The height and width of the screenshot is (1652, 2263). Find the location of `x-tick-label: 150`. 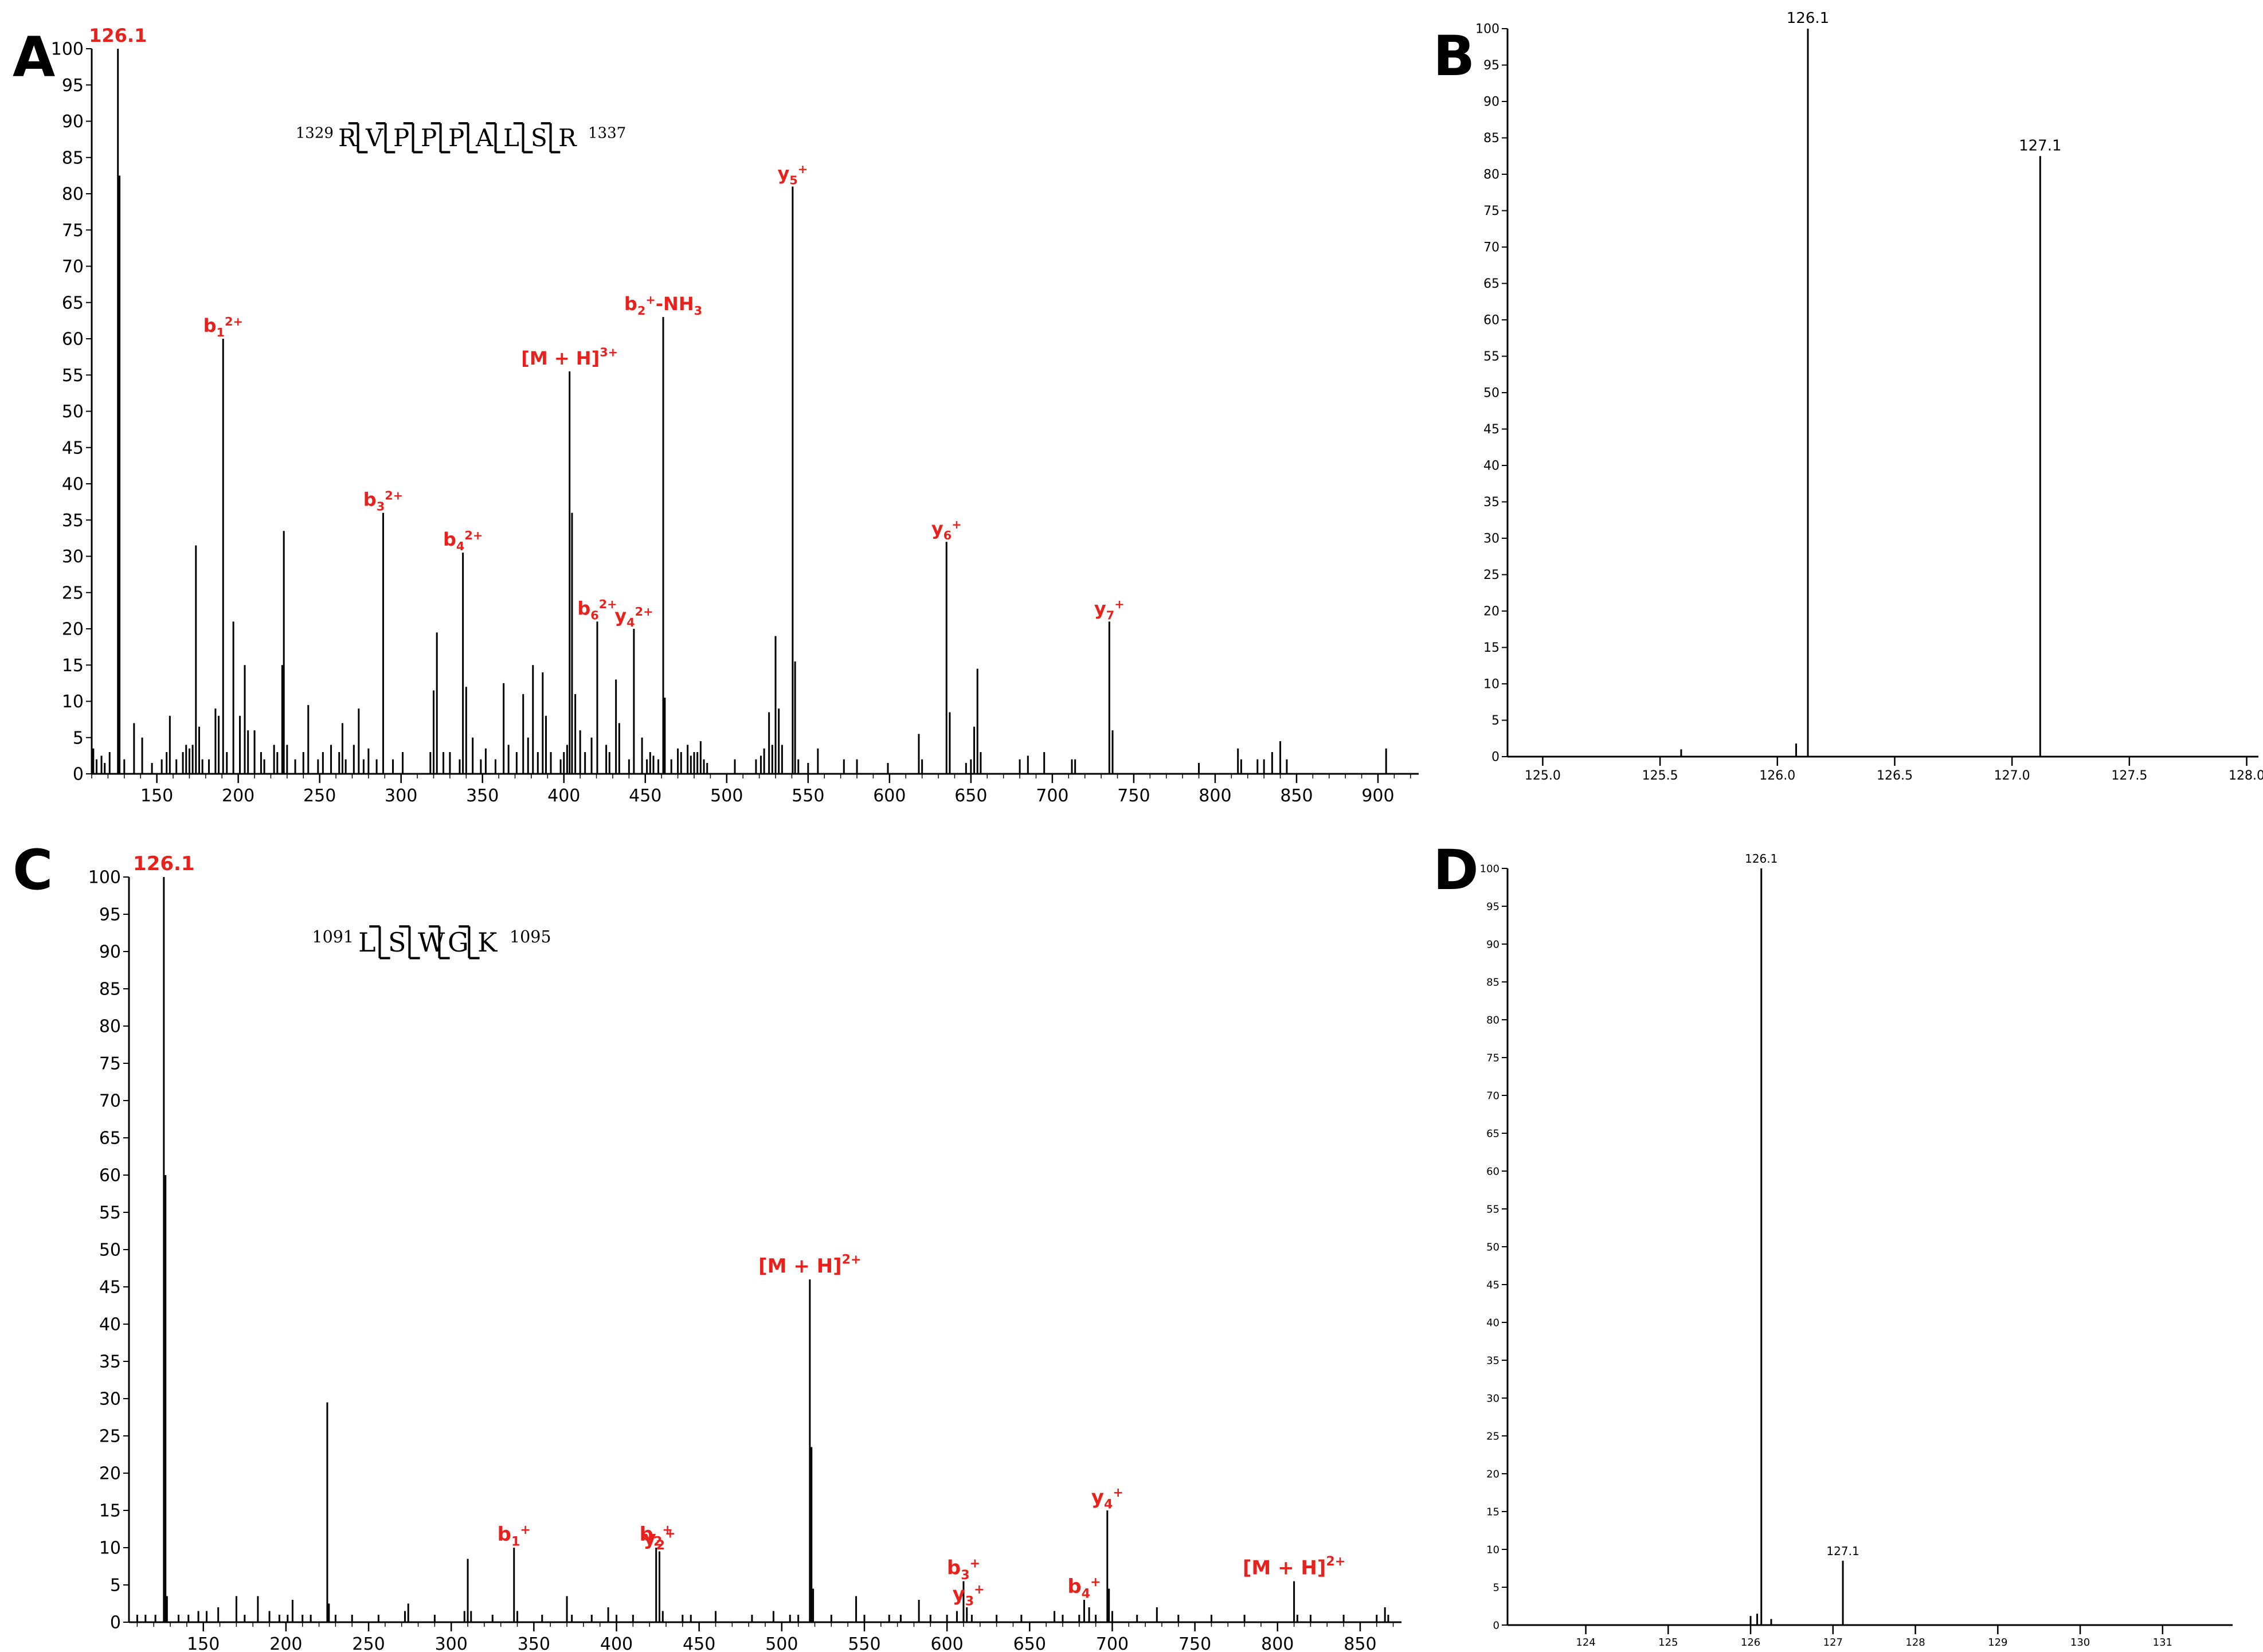

x-tick-label: 150 is located at coordinates (156, 796).